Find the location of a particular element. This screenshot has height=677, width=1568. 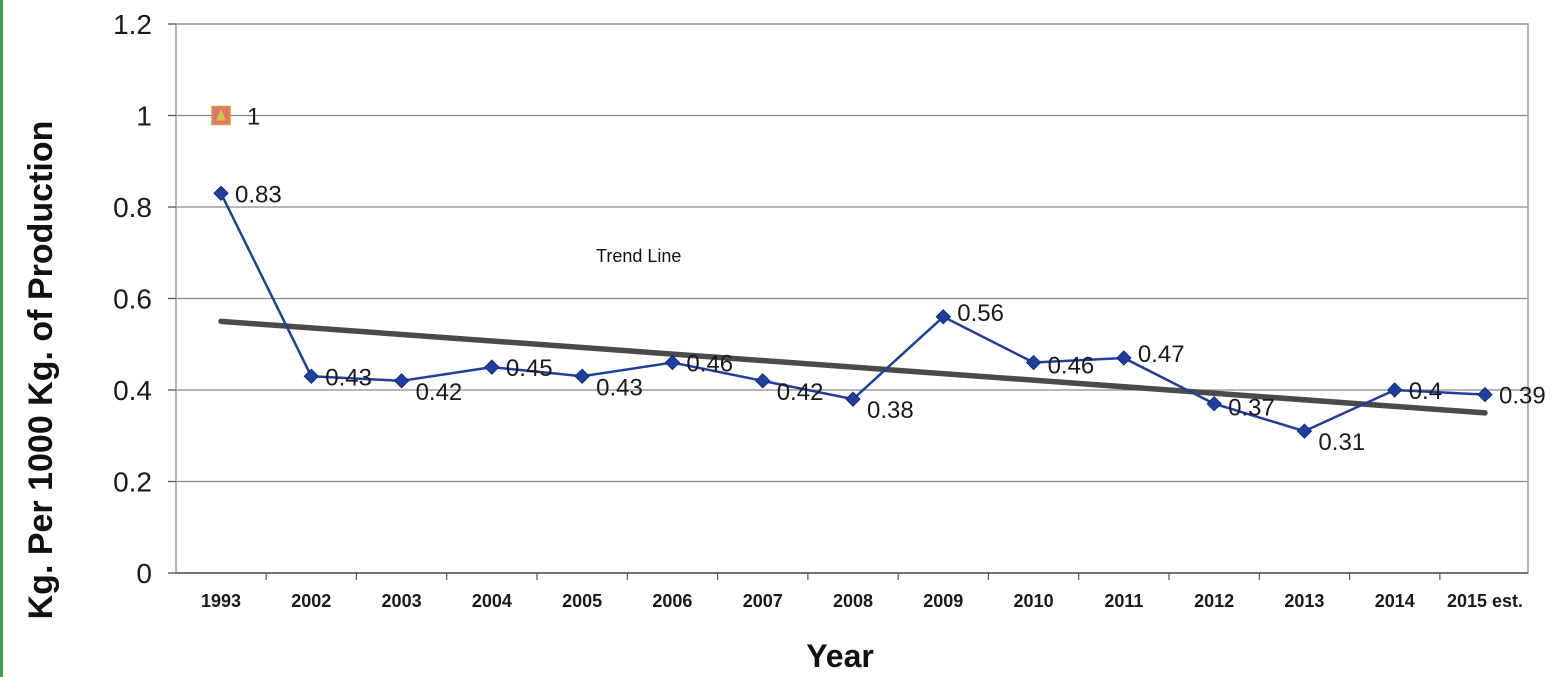

x-axis-title: Year is located at coordinates (840, 656).